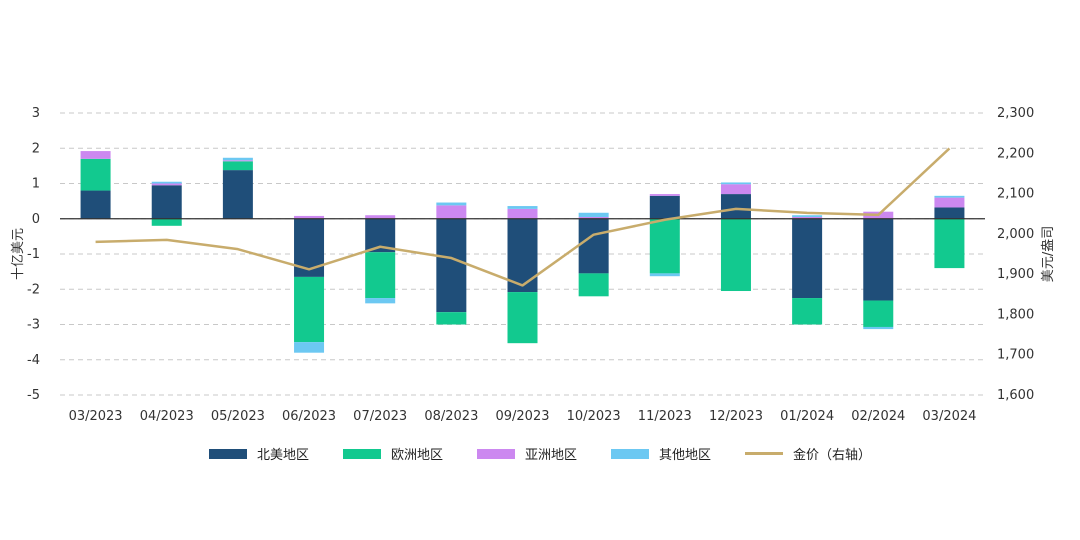 The width and height of the screenshot is (1080, 540). I want to click on y-tick-label: -5, so click(33, 395).